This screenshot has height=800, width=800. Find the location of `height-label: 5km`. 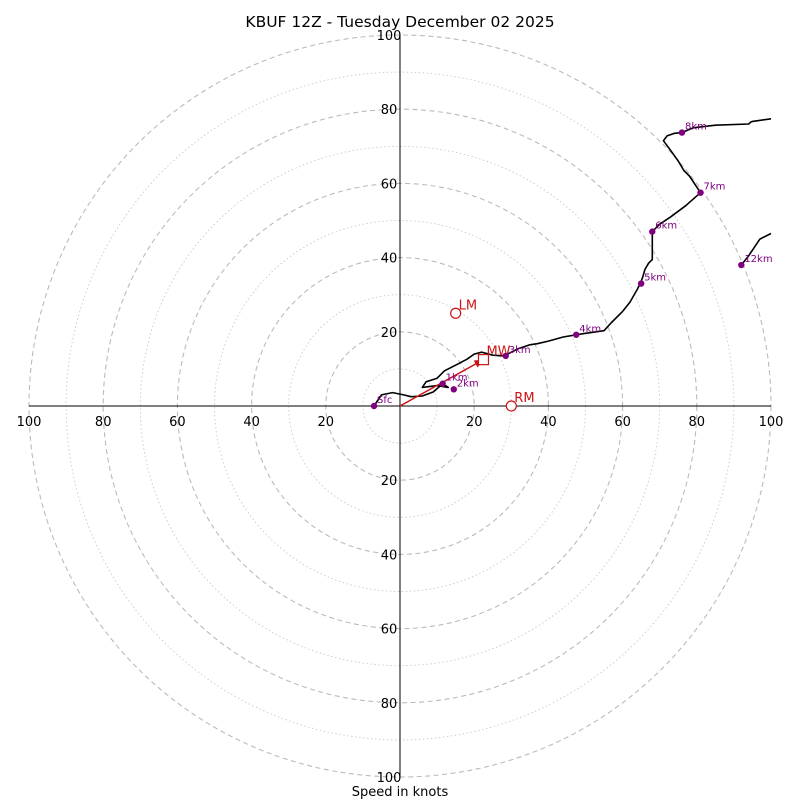

height-label: 5km is located at coordinates (655, 278).